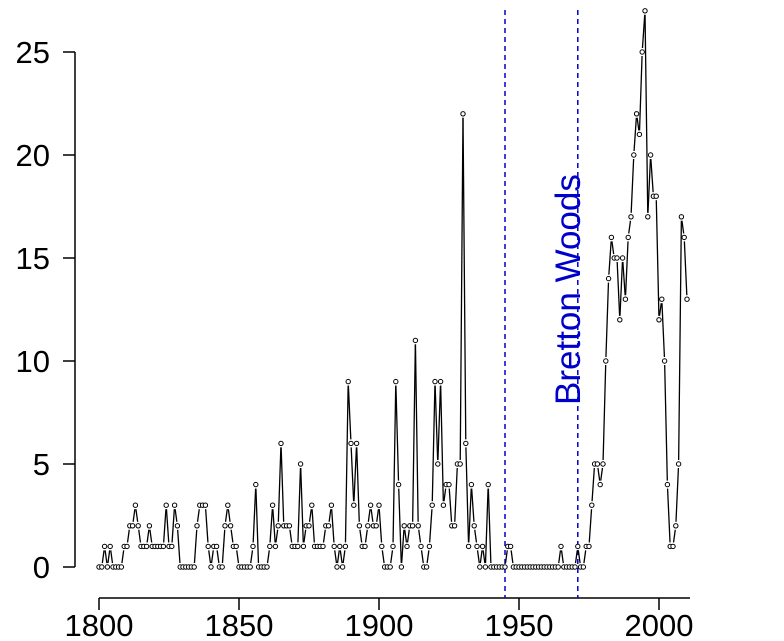 This screenshot has height=641, width=784. I want to click on y-tick-label: 5, so click(41, 464).